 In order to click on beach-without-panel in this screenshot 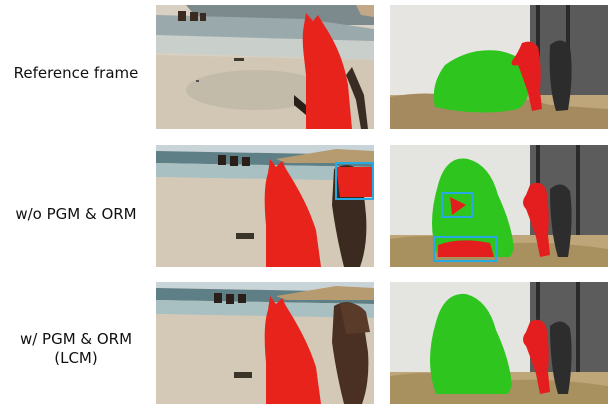, I will do `click(265, 206)`.